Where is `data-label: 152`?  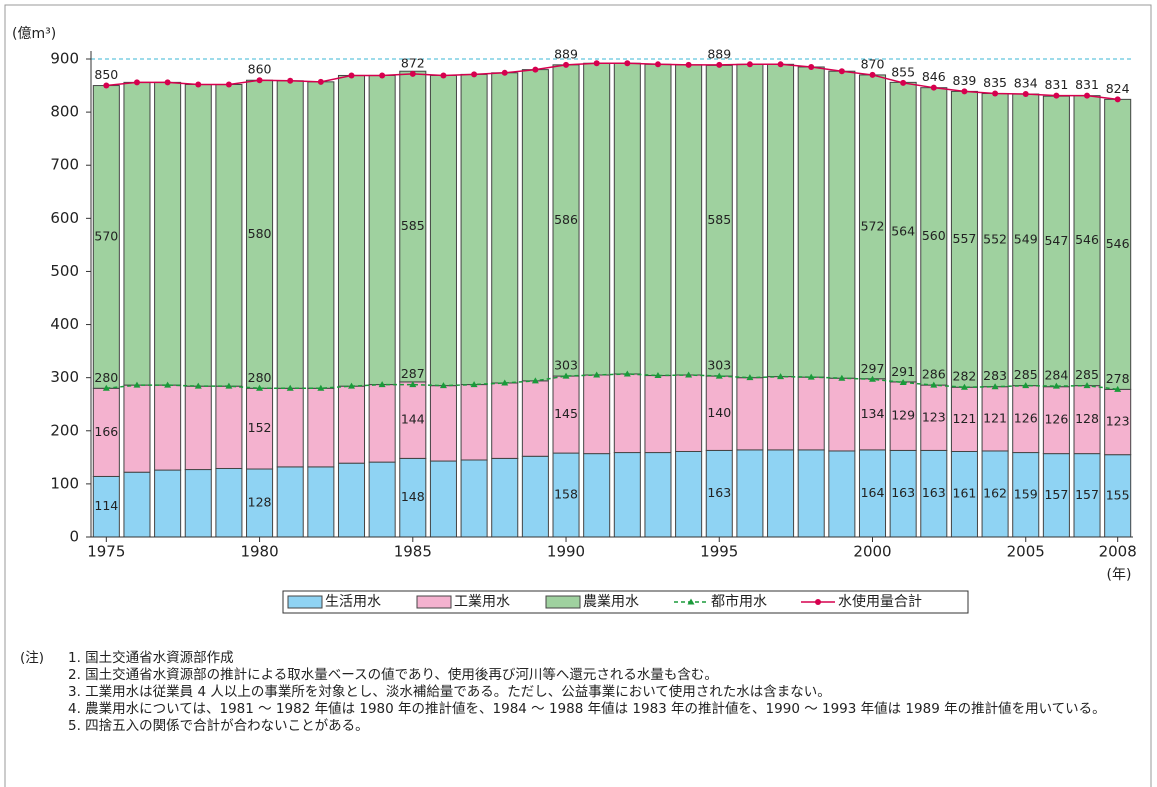
data-label: 152 is located at coordinates (260, 427).